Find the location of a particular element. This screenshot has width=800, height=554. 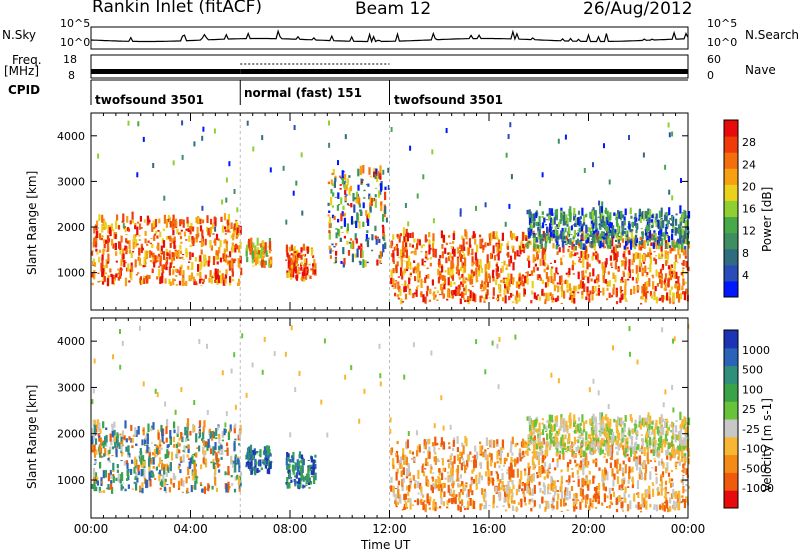

freq-panel-frame is located at coordinates (389, 66).